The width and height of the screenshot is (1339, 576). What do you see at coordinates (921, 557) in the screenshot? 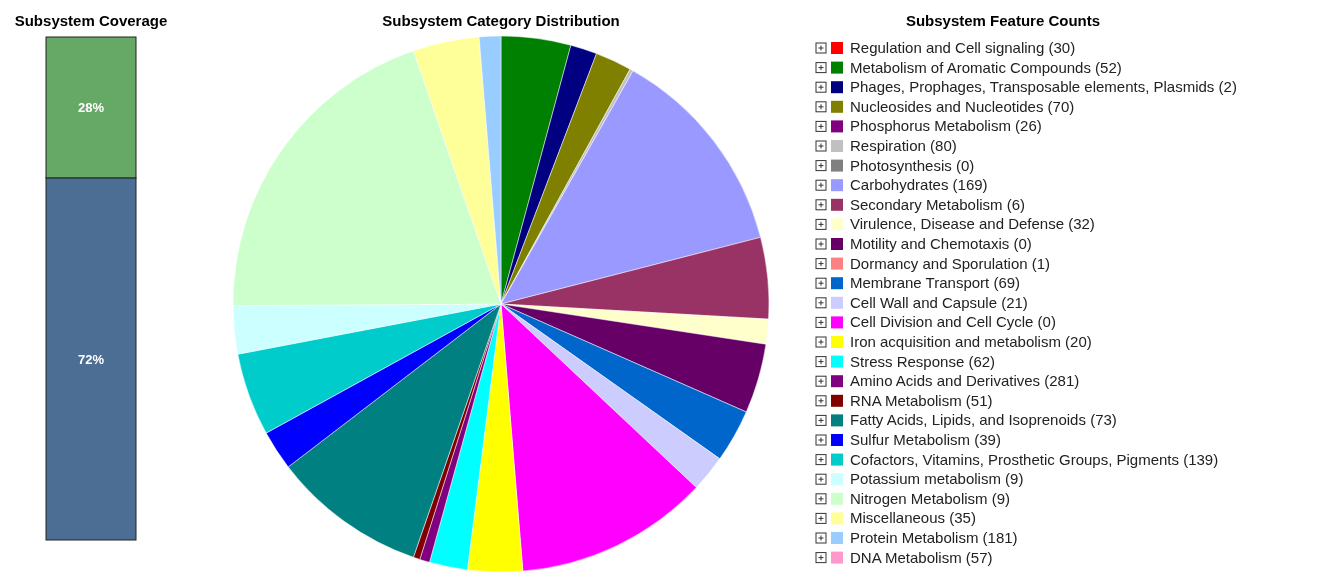
I see `legend-label: DNA Metabolism (57)` at bounding box center [921, 557].